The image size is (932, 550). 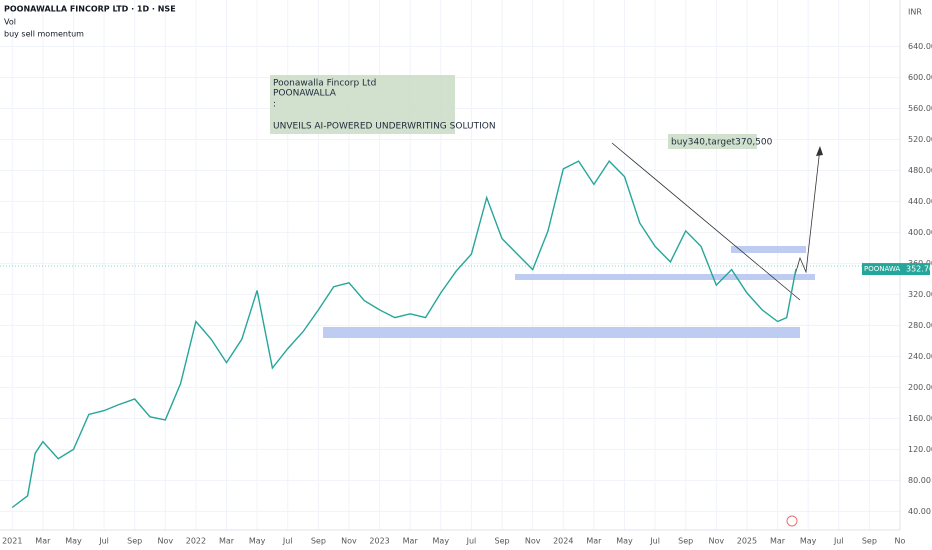 What do you see at coordinates (379, 541) in the screenshot?
I see `x-tick-label: 2023` at bounding box center [379, 541].